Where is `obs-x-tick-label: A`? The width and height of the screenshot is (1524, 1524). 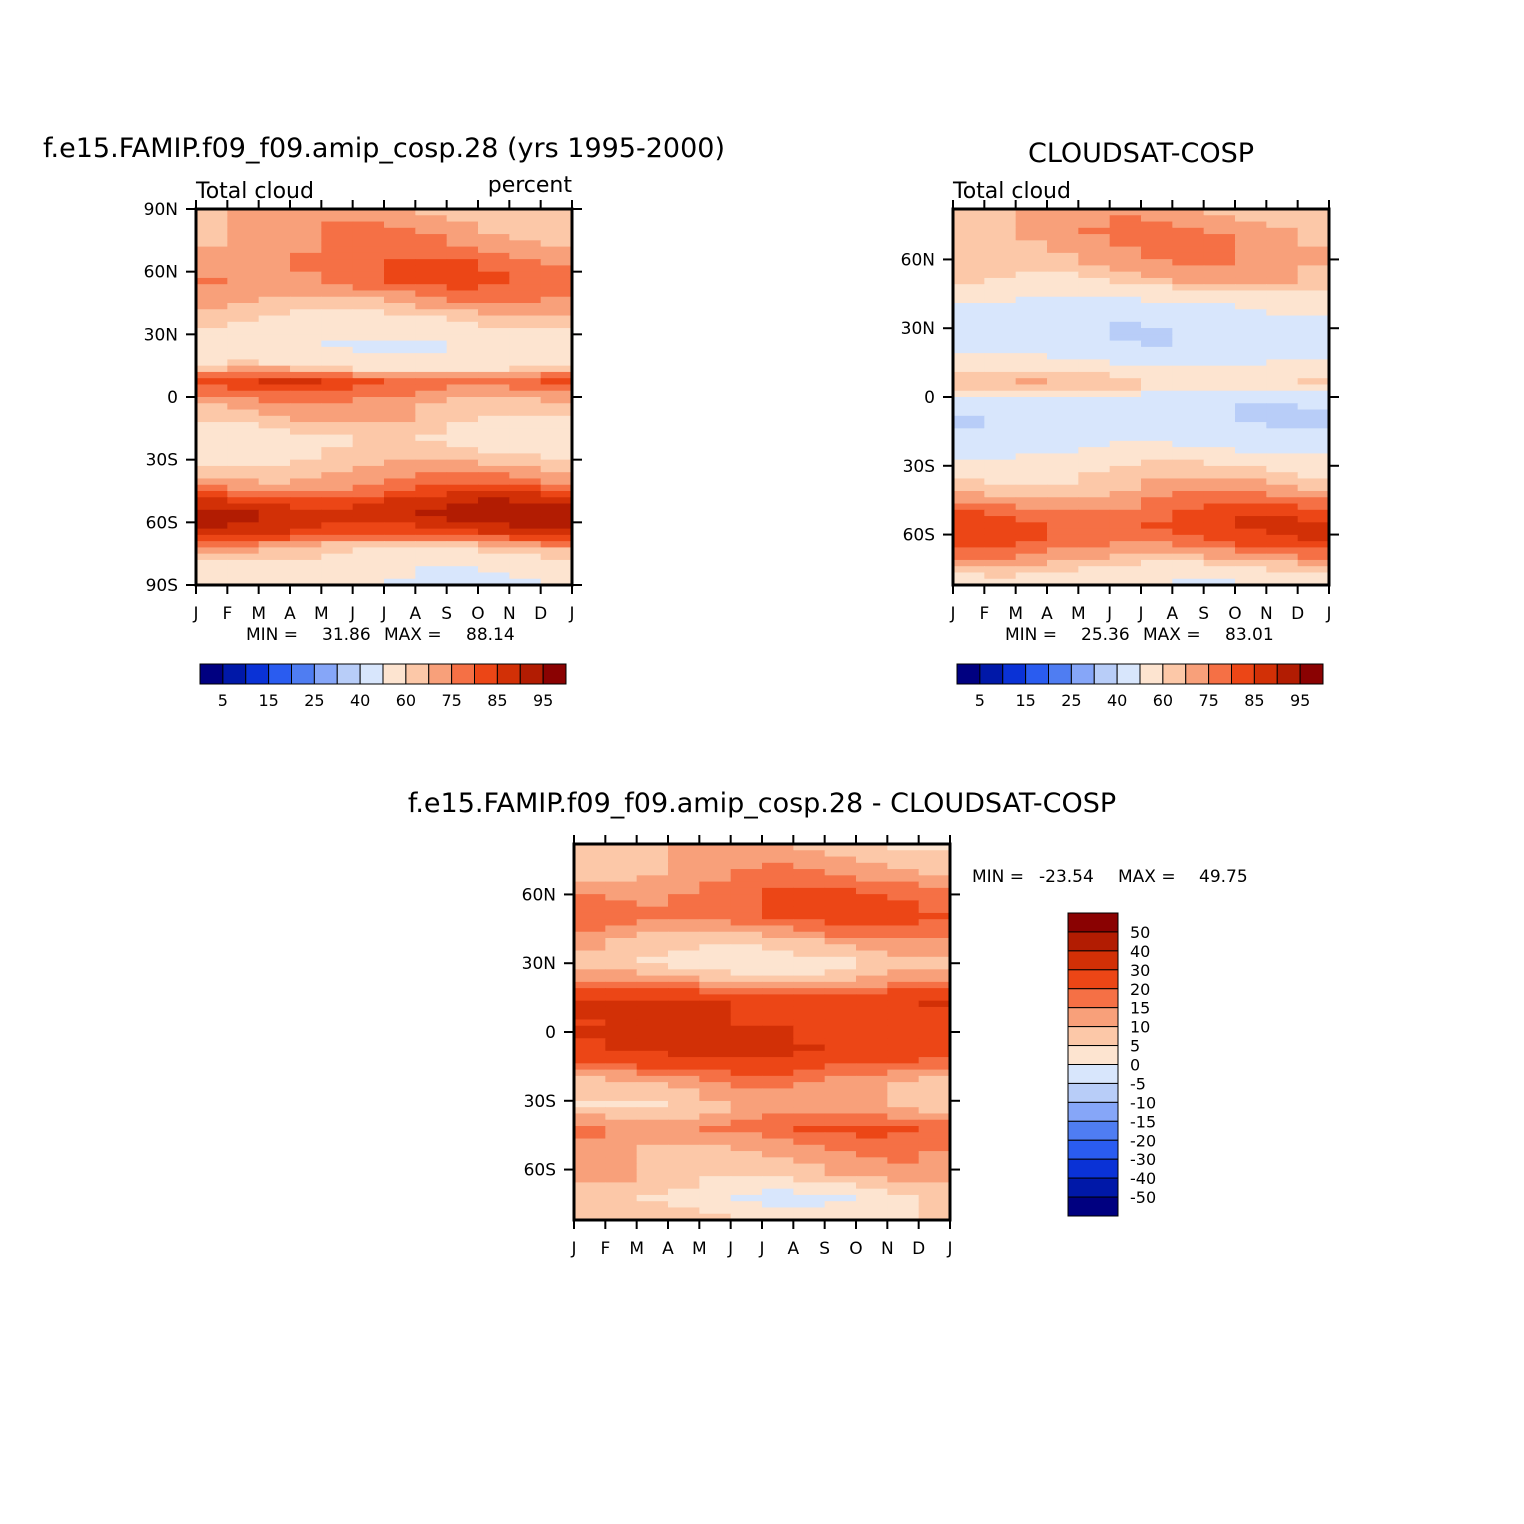 obs-x-tick-label: A is located at coordinates (1173, 614).